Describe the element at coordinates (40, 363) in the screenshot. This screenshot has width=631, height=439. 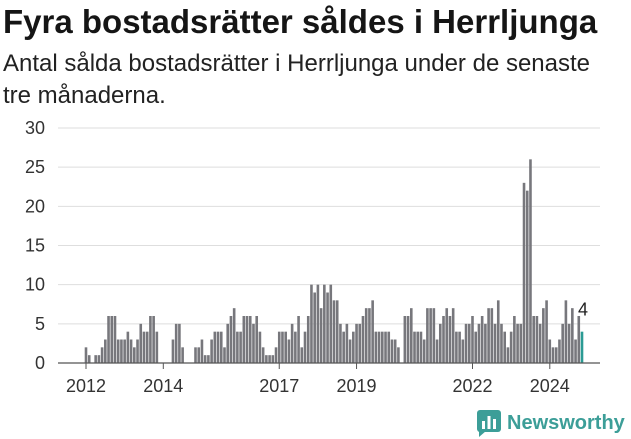
I see `y-tick-label: 0` at that location.